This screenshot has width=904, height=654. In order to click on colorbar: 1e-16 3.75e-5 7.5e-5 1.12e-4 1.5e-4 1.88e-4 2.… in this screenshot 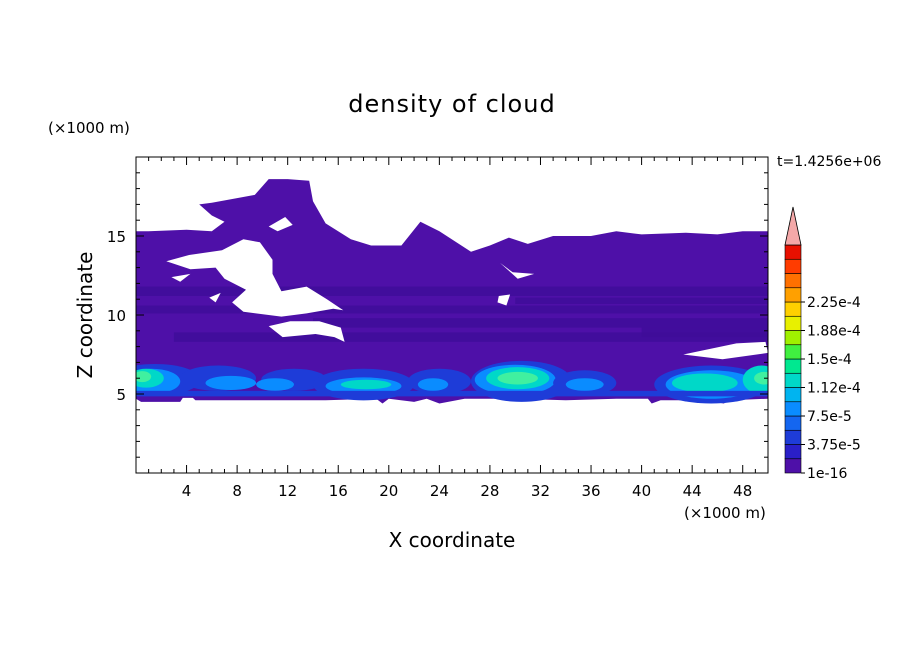, I will do `click(822, 344)`.